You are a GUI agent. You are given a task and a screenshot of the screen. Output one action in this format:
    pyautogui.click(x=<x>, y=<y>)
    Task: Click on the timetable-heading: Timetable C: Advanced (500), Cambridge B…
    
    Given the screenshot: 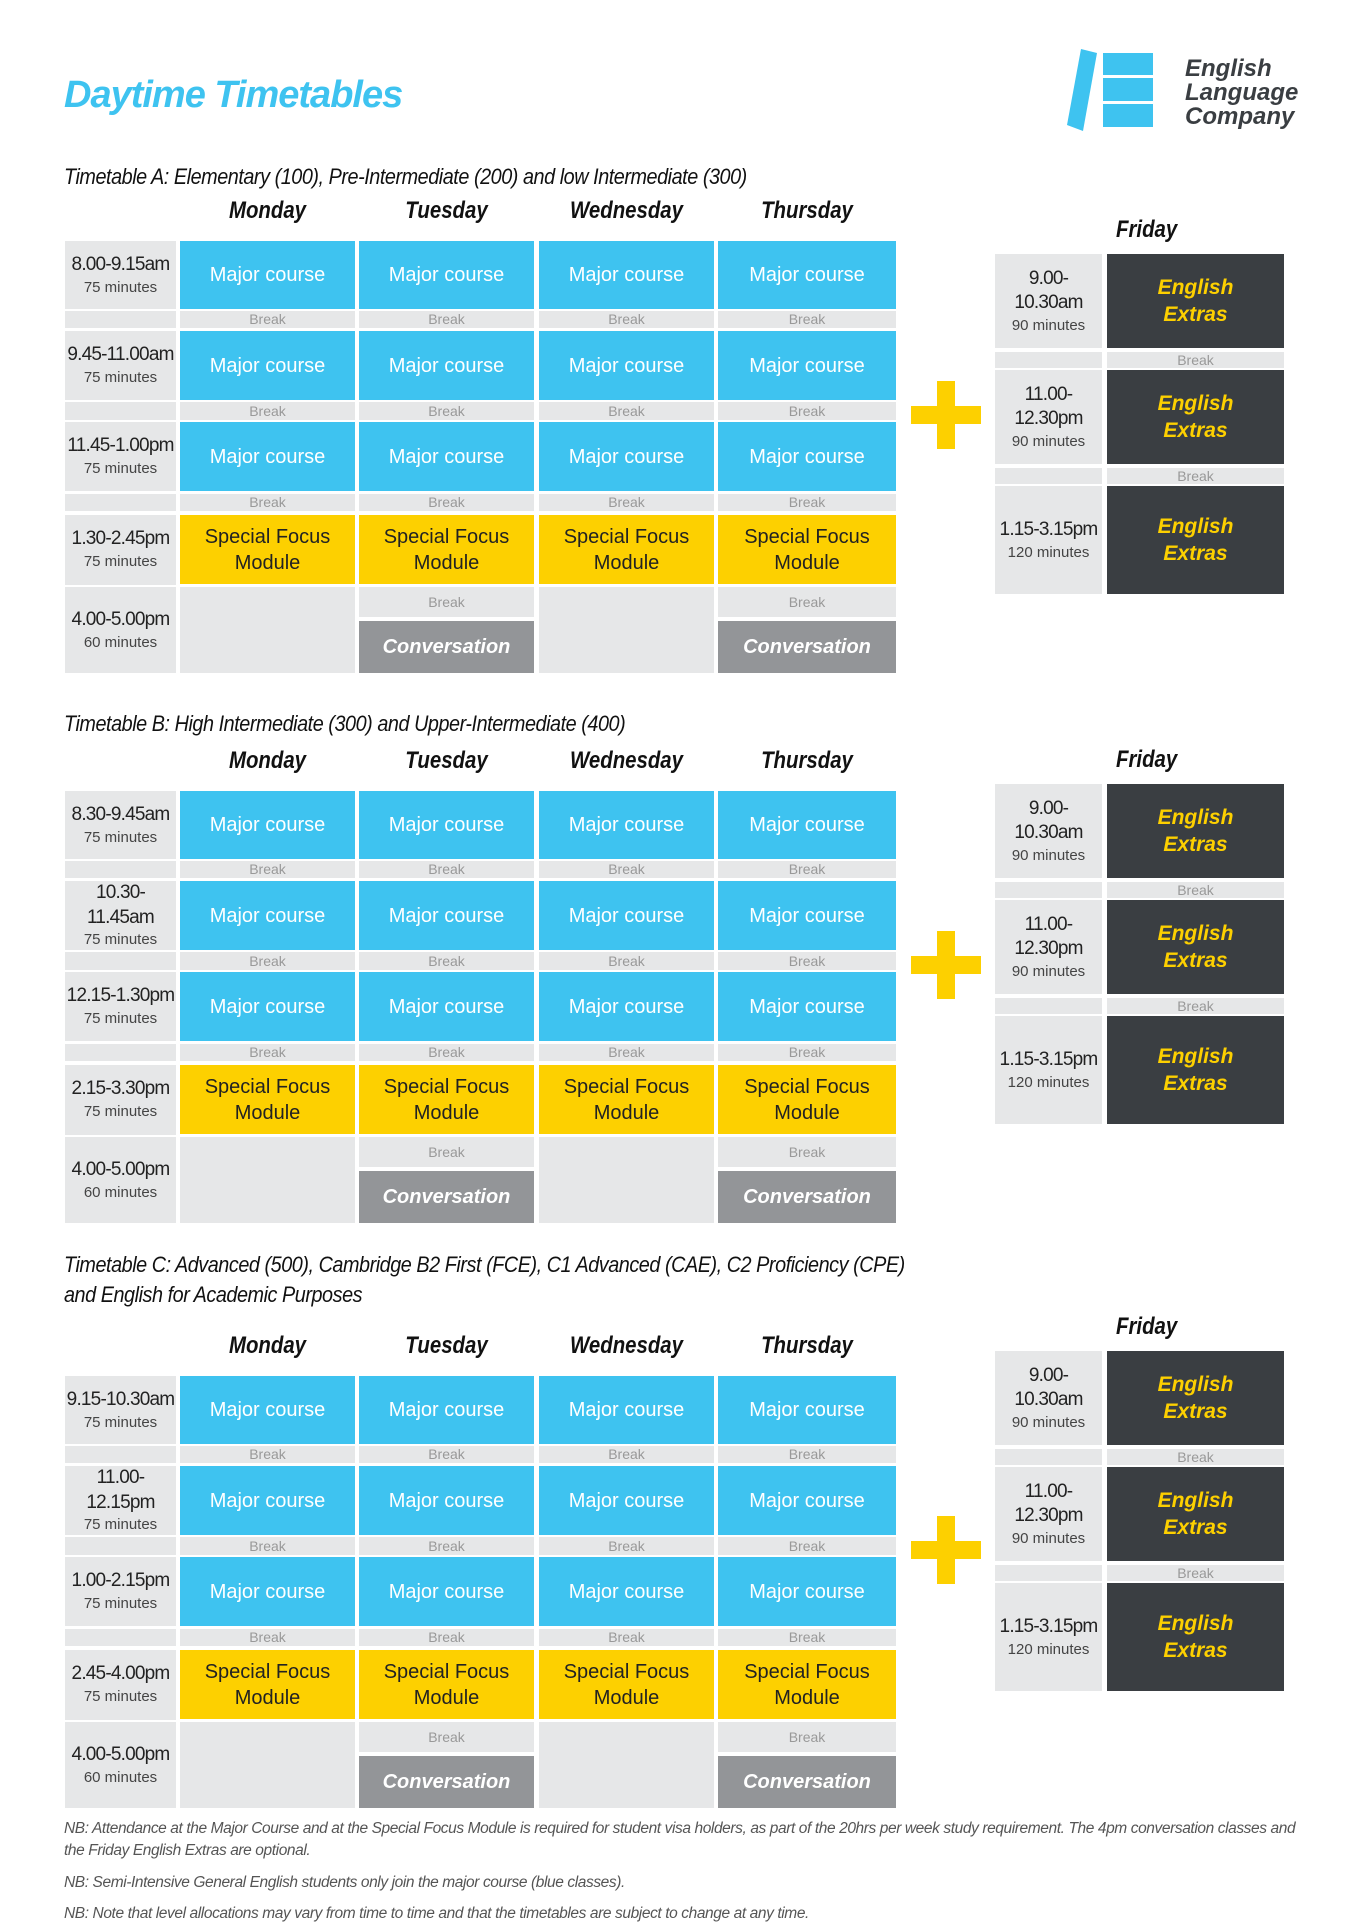 What is the action you would take?
    pyautogui.click(x=484, y=1264)
    